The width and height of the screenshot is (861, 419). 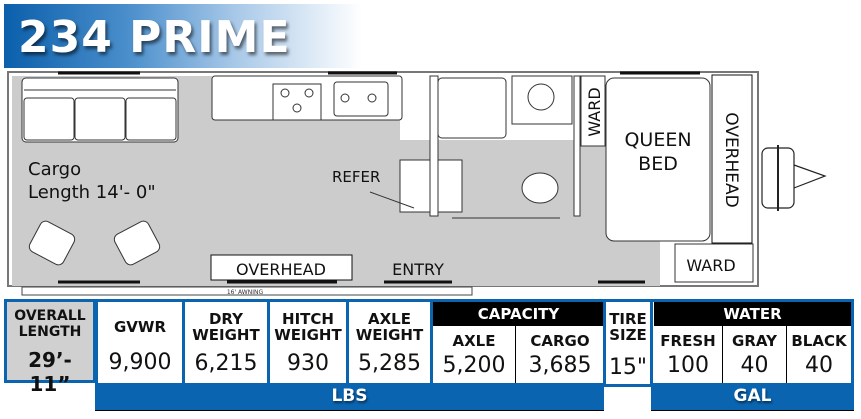 What do you see at coordinates (560, 341) in the screenshot?
I see `capacity-cargo-label: CARGO` at bounding box center [560, 341].